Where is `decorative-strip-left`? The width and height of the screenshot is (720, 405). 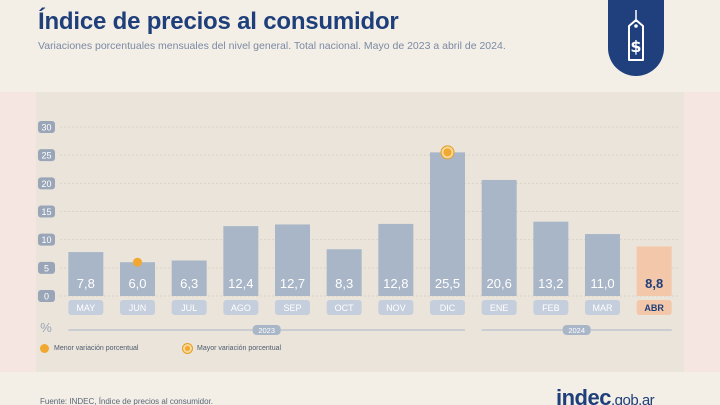
decorative-strip-left is located at coordinates (18, 232).